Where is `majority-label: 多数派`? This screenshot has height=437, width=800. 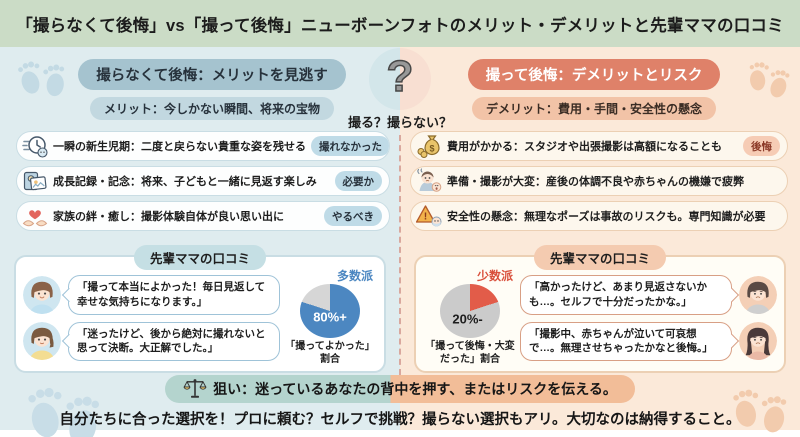 majority-label: 多数派 is located at coordinates (354, 276).